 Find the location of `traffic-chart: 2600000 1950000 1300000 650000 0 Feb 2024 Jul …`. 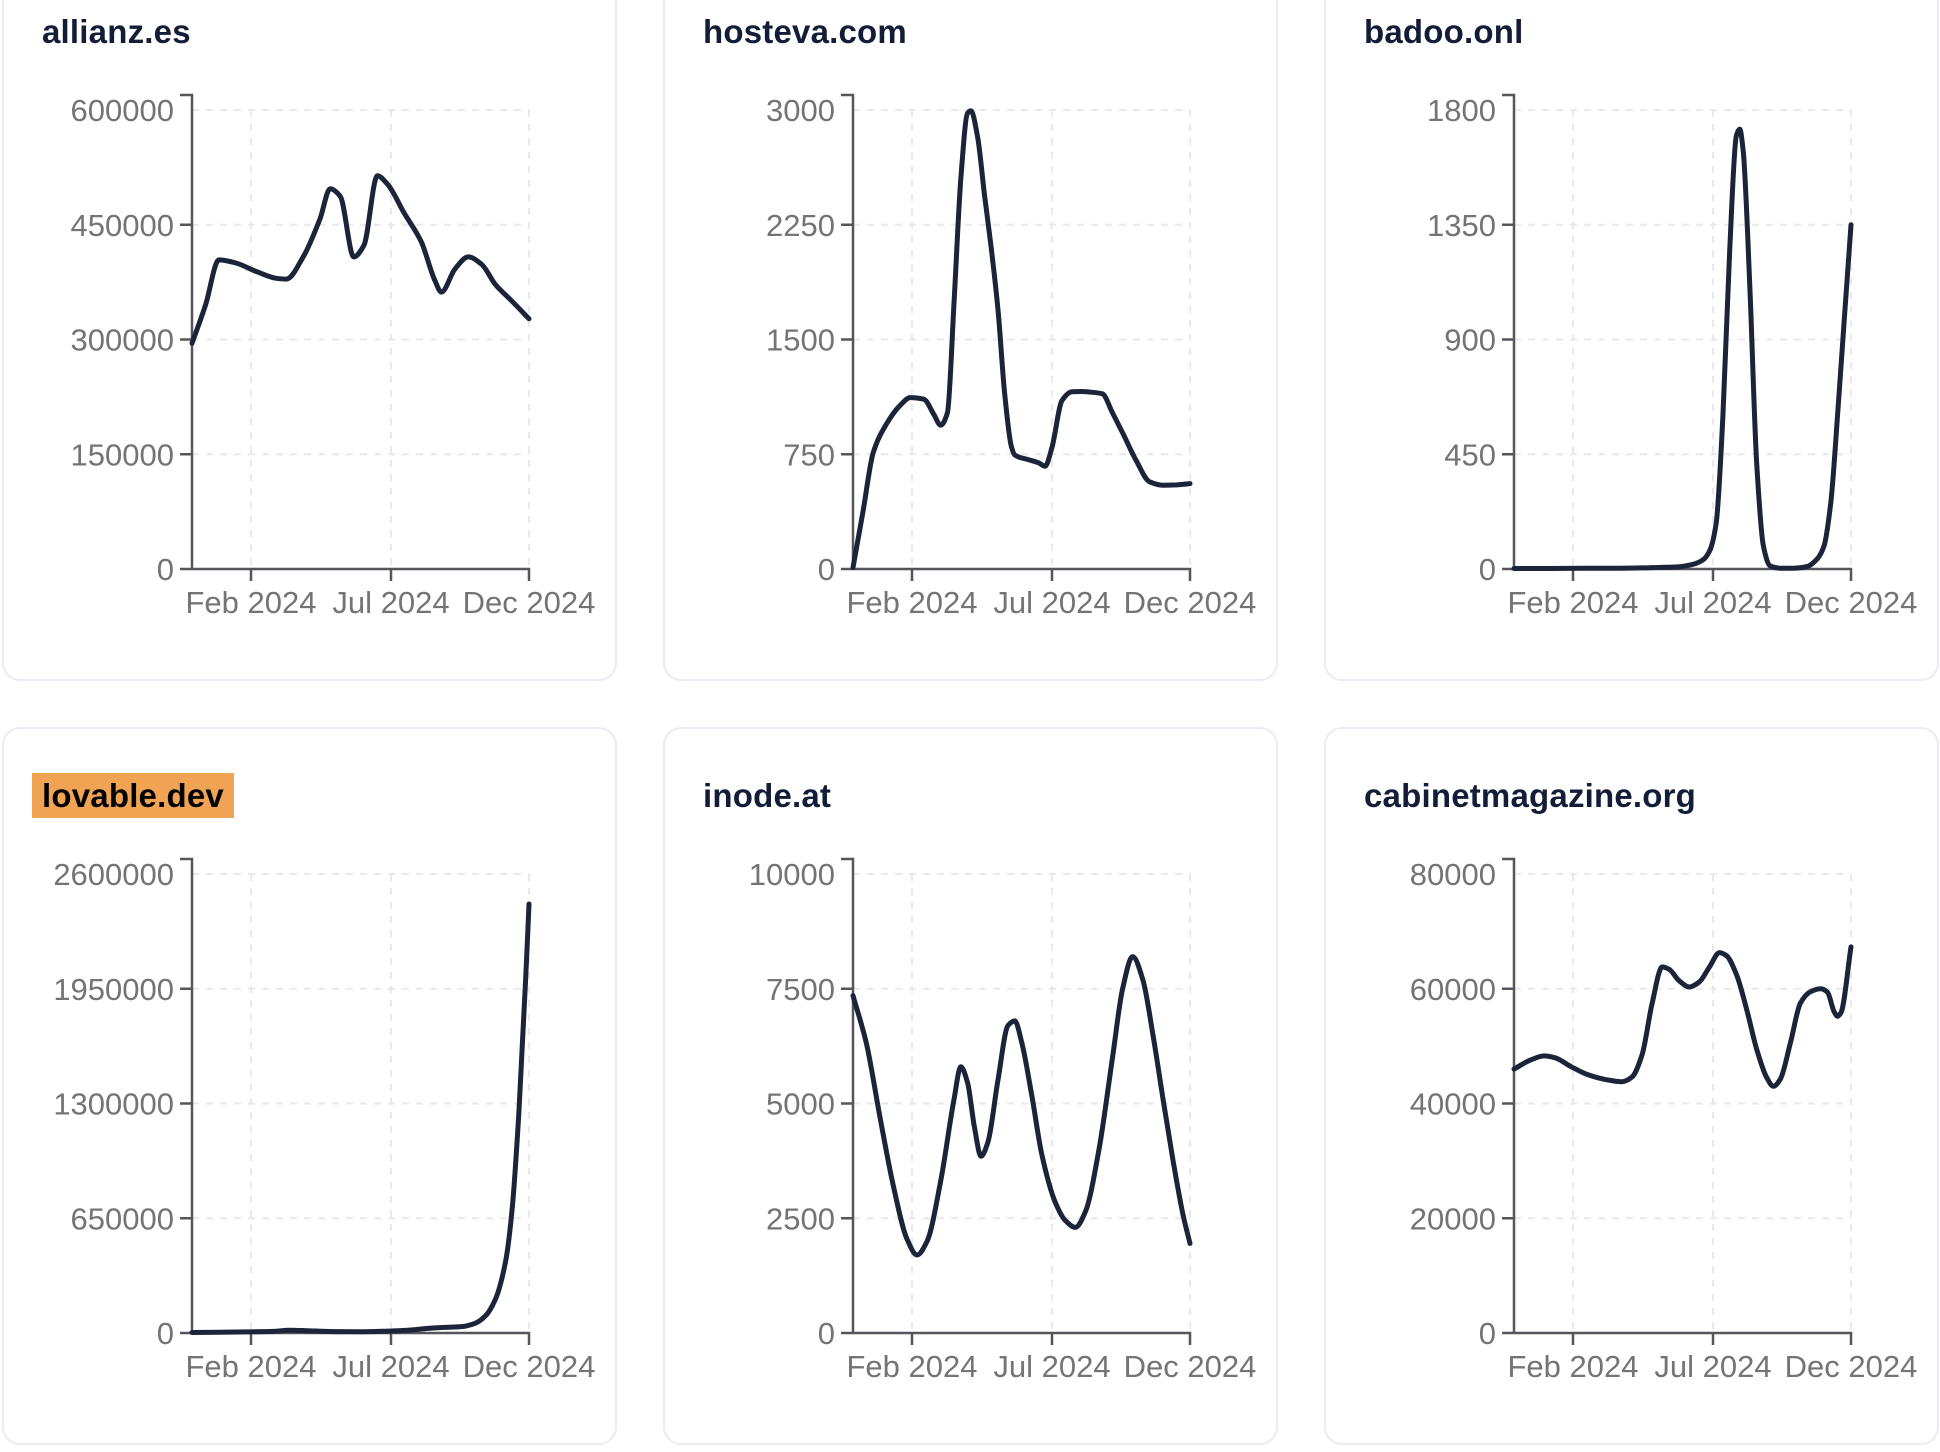

traffic-chart: 2600000 1950000 1300000 650000 0 Feb 2024 Jul … is located at coordinates (324, 1120).